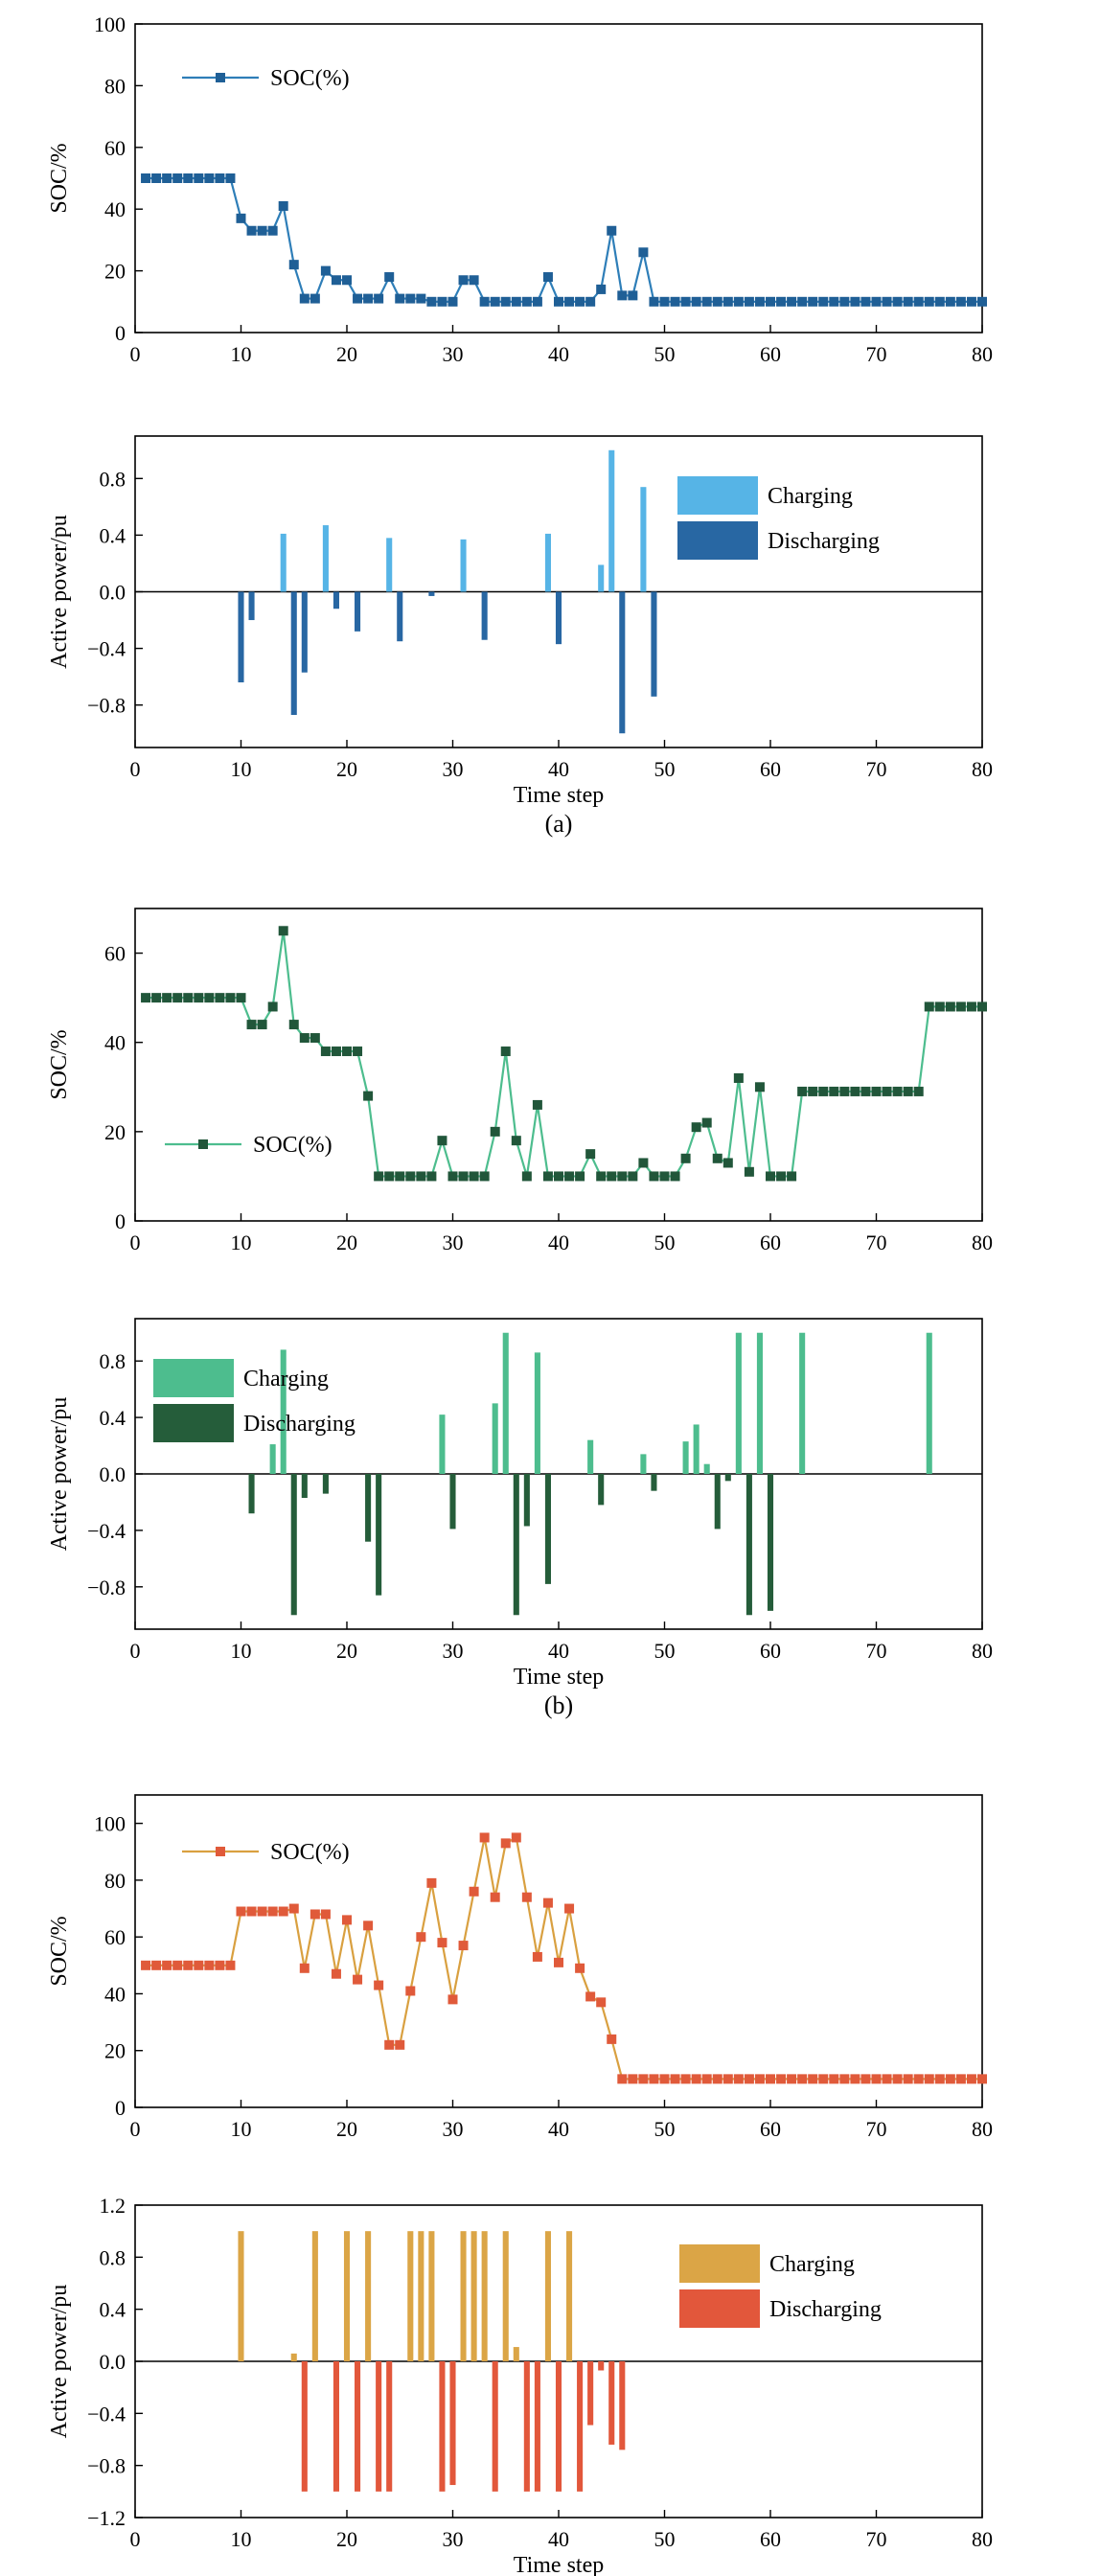  I want to click on legend-swatch-discharging, so click(193, 1423).